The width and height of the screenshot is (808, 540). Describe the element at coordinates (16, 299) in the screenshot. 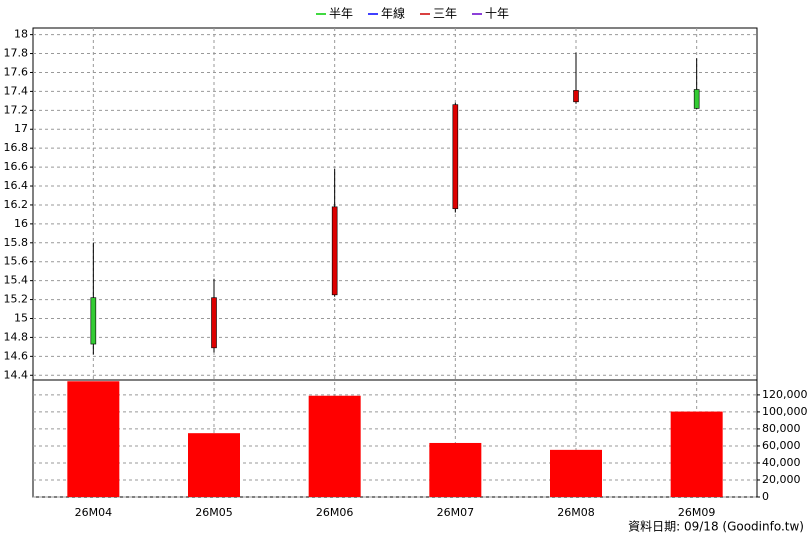

I see `y-tick-label: 15.2` at that location.